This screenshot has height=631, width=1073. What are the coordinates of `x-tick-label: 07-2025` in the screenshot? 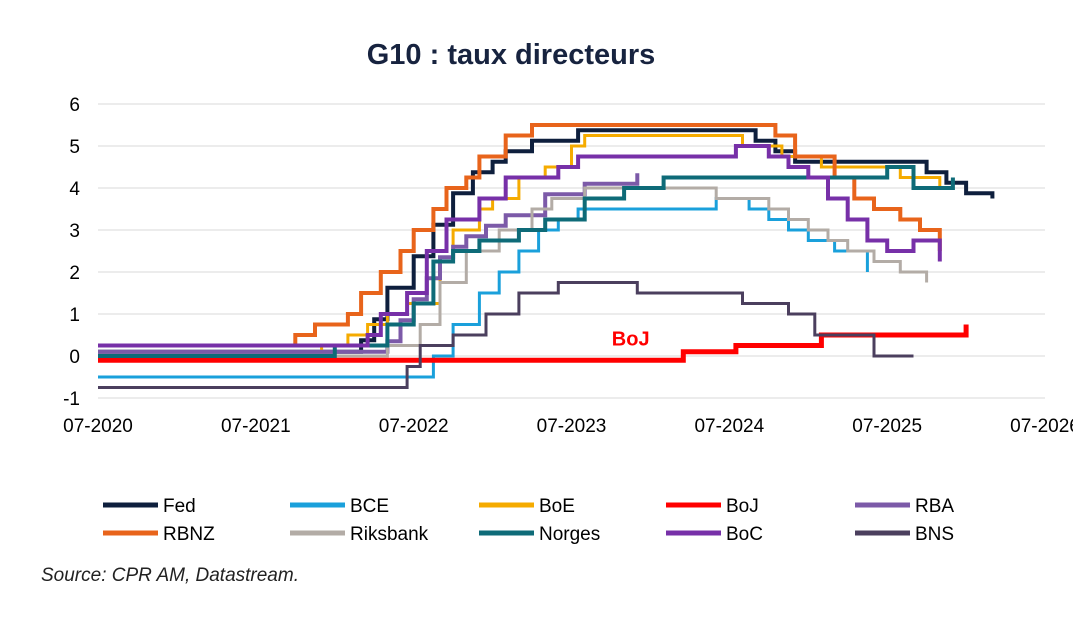 It's located at (887, 426).